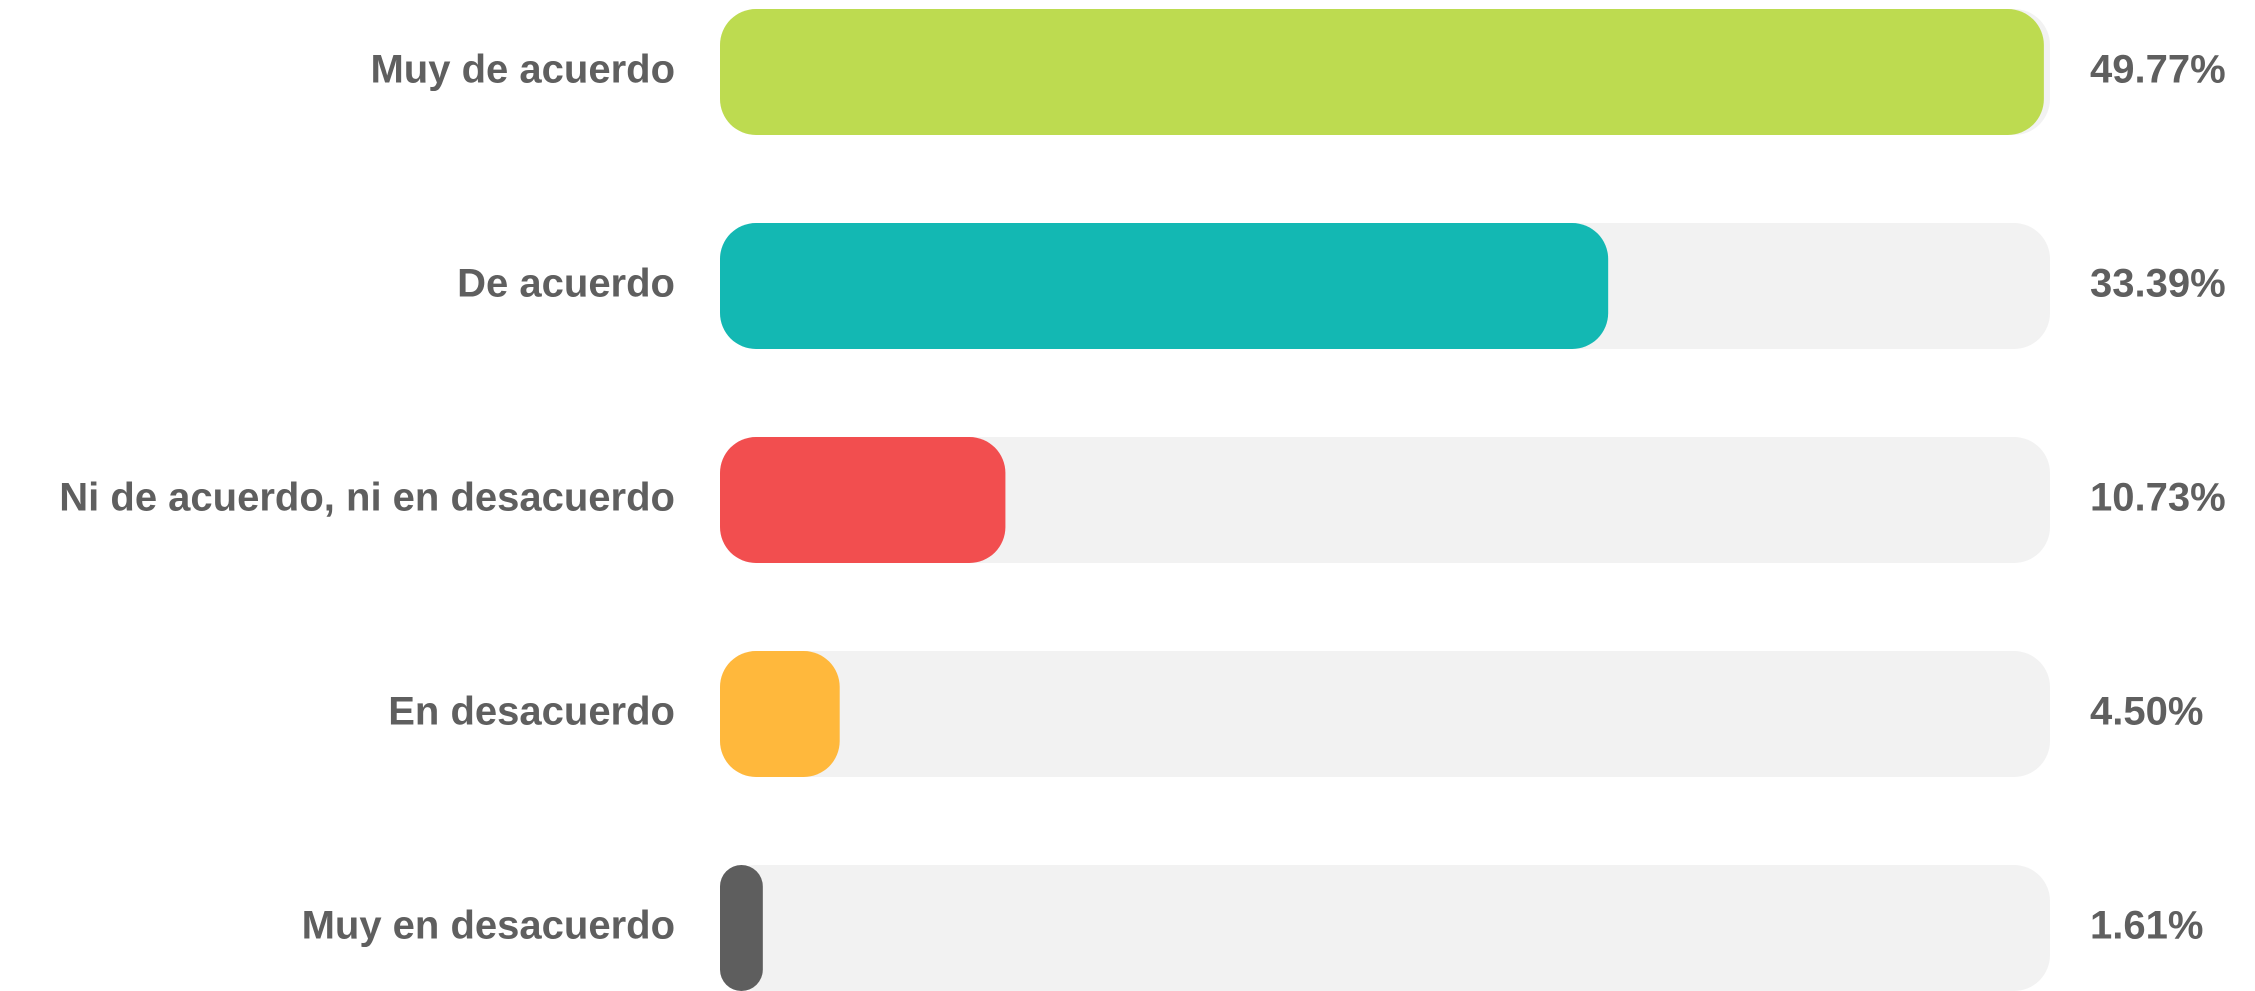 The width and height of the screenshot is (2255, 991). I want to click on value-label: 1.61%, so click(2146, 926).